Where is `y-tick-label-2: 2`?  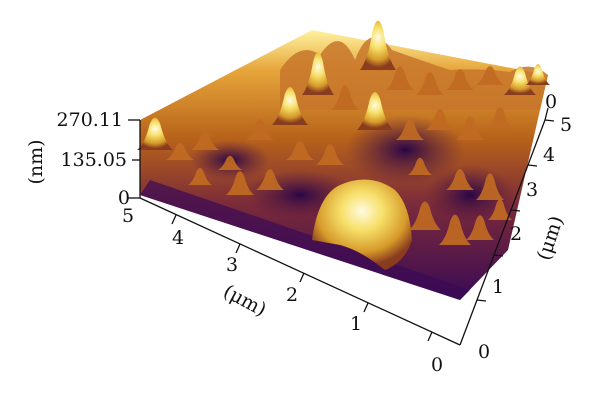
y-tick-label-2: 2 is located at coordinates (516, 234).